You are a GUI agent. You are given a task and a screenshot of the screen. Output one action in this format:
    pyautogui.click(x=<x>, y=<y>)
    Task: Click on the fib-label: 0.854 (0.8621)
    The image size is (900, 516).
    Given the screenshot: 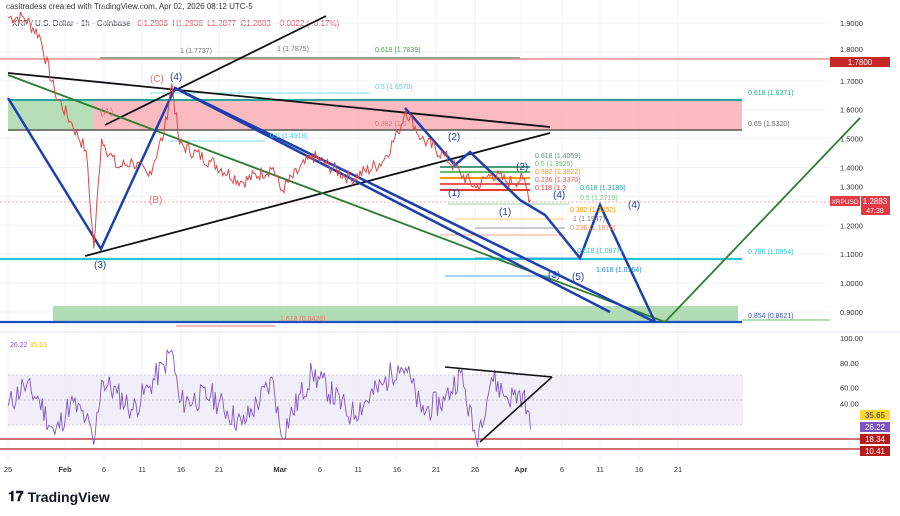 What is the action you would take?
    pyautogui.click(x=771, y=316)
    